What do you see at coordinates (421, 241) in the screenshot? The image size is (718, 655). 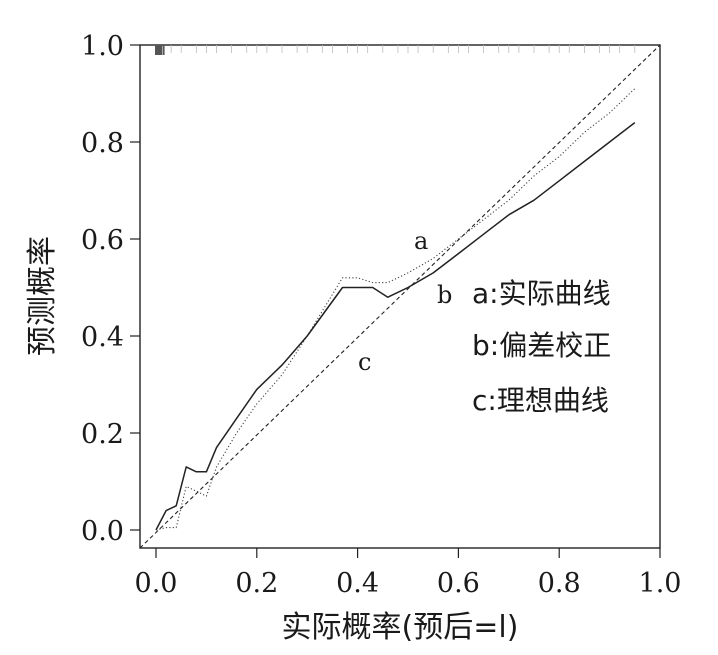 I see `annotation-a: a` at bounding box center [421, 241].